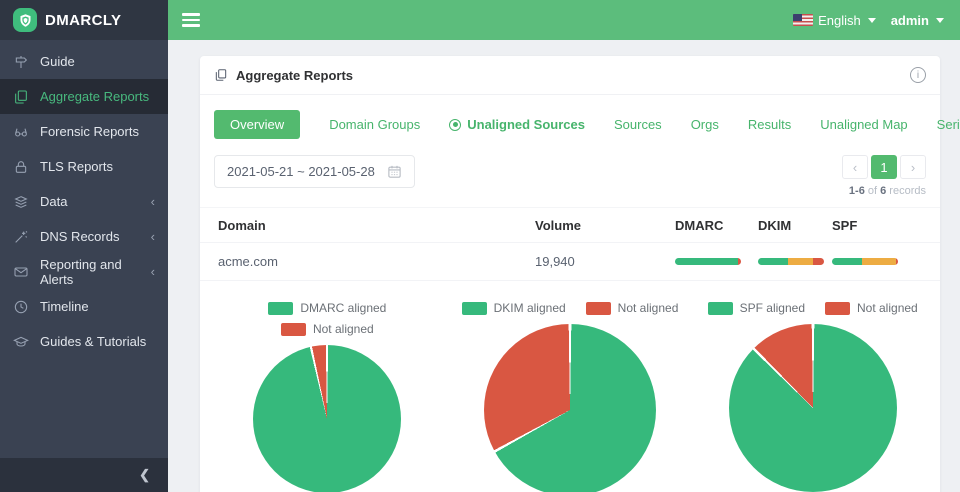 The height and width of the screenshot is (492, 960). I want to click on copy-report-icon, so click(21, 97).